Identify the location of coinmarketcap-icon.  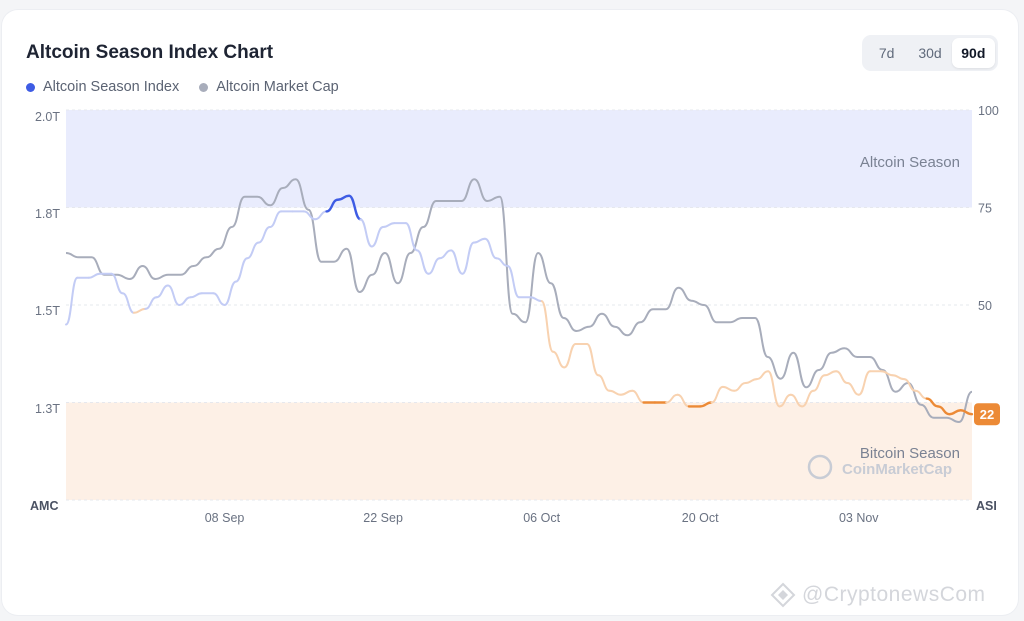
(820, 467).